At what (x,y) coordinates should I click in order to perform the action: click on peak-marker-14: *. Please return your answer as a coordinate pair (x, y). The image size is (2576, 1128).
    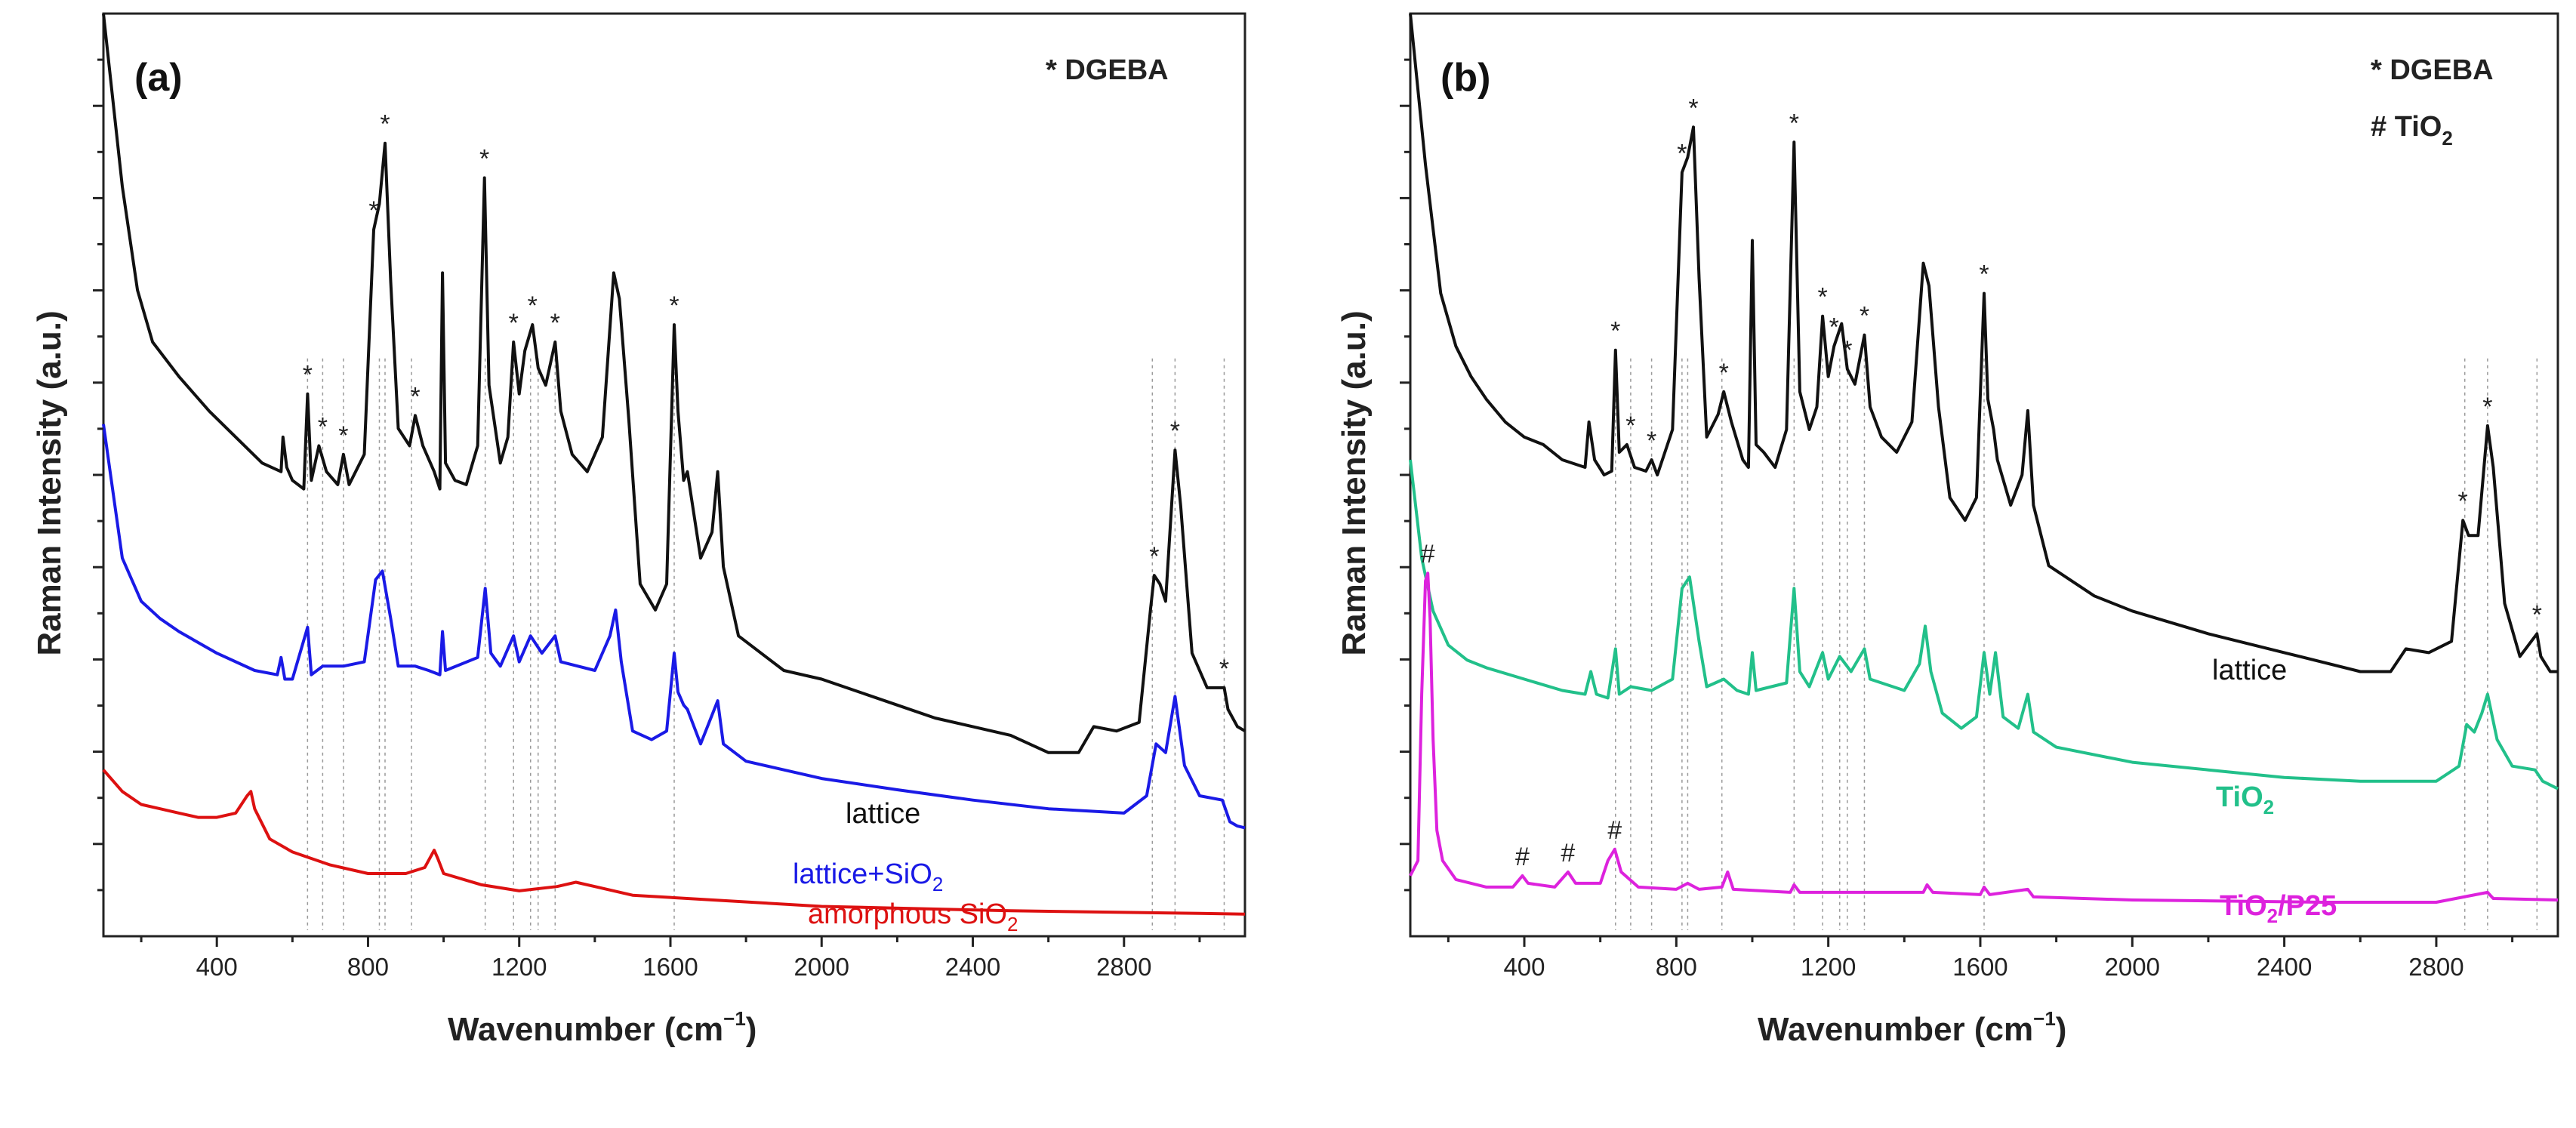
    Looking at the image, I should click on (2537, 614).